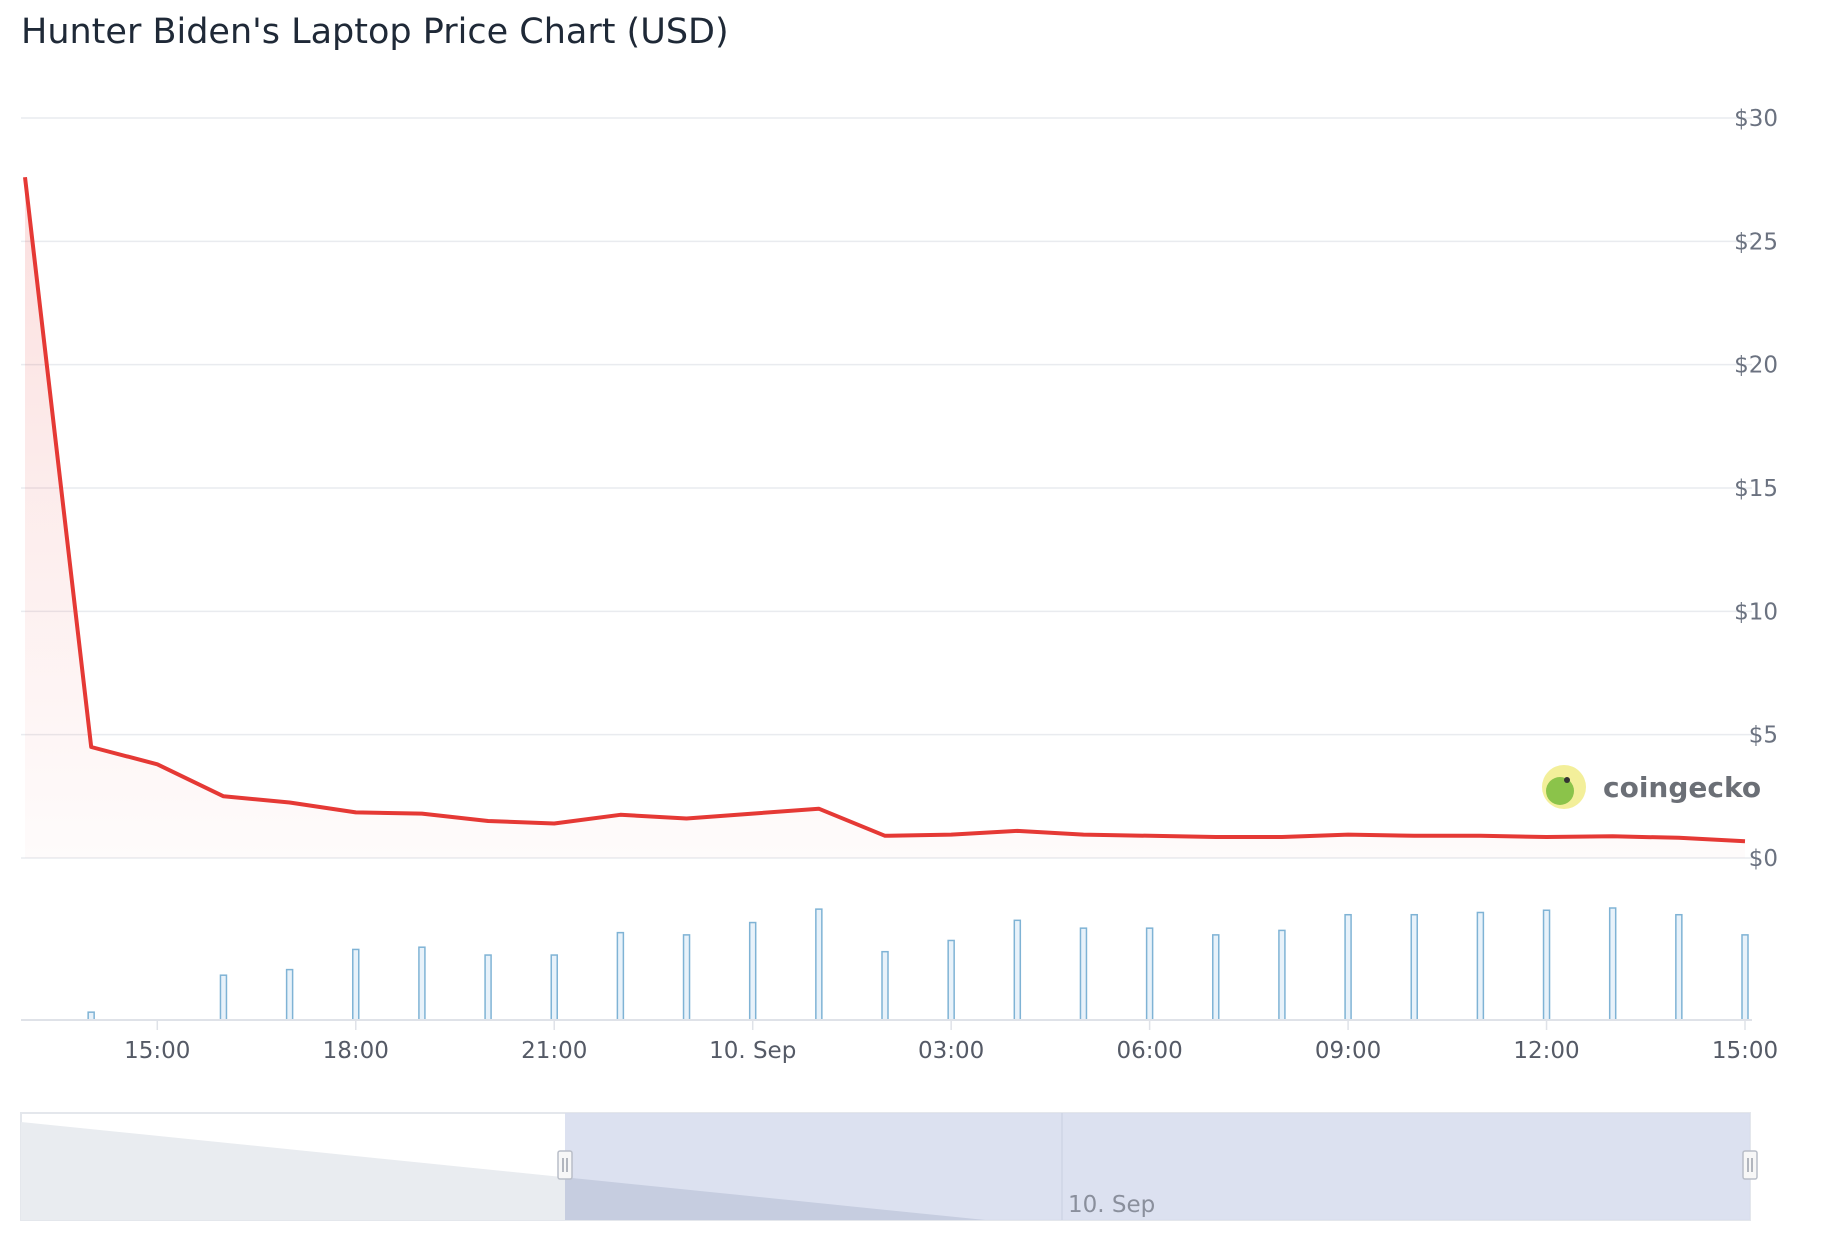 Image resolution: width=1824 pixels, height=1248 pixels. What do you see at coordinates (356, 1051) in the screenshot?
I see `x-tick-label: 18:00` at bounding box center [356, 1051].